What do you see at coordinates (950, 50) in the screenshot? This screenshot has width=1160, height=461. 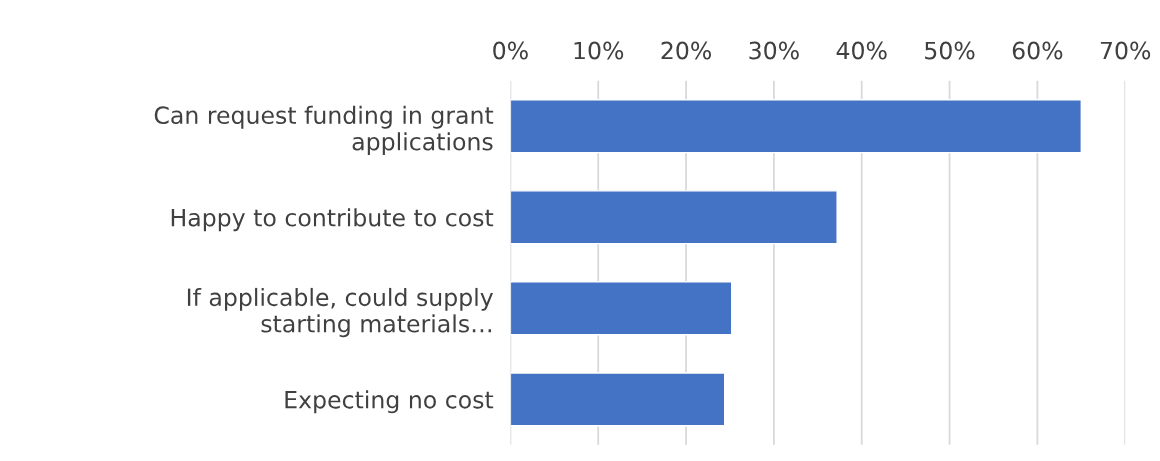 I see `x-tick-label: 50%` at bounding box center [950, 50].